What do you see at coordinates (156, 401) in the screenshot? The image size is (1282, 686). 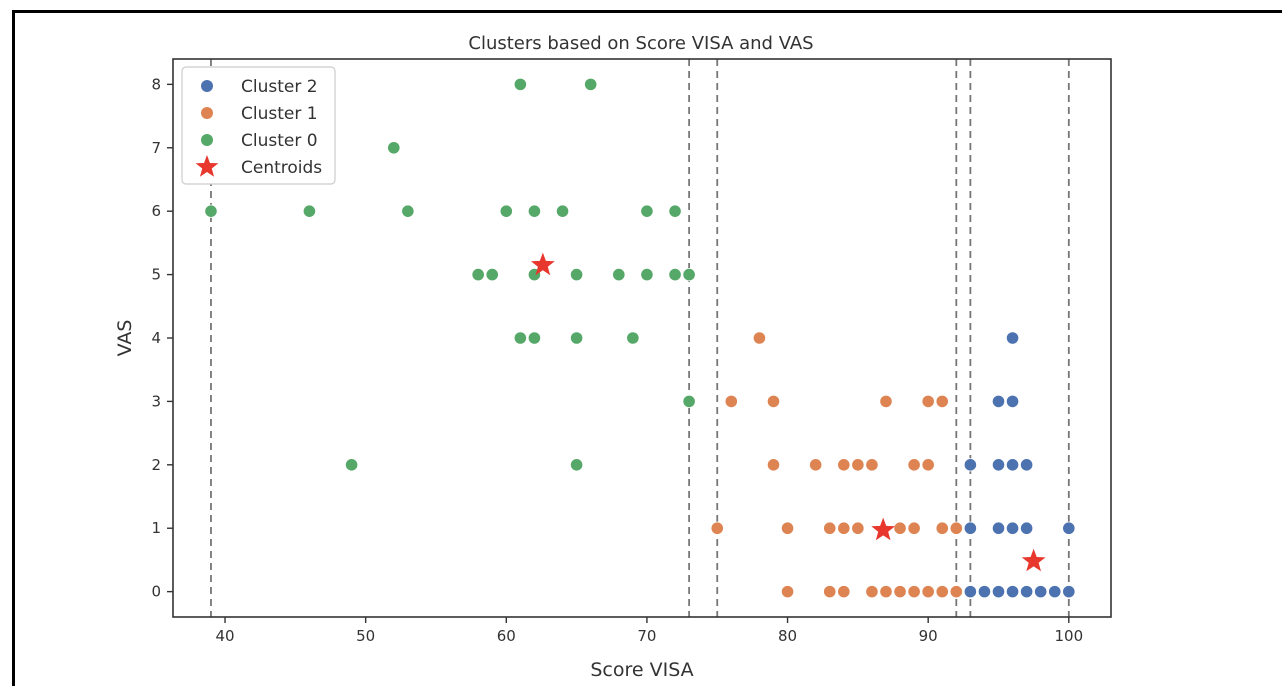 I see `y-tick-label: 3` at bounding box center [156, 401].